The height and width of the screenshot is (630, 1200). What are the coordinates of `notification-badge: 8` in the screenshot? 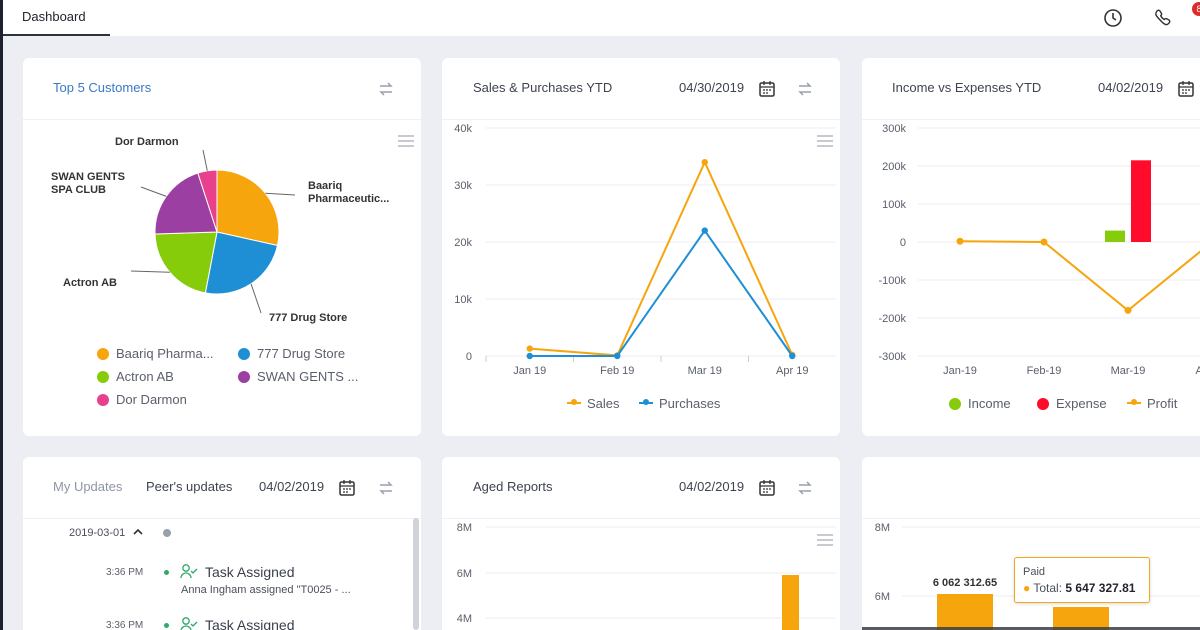 It's located at (1196, 9).